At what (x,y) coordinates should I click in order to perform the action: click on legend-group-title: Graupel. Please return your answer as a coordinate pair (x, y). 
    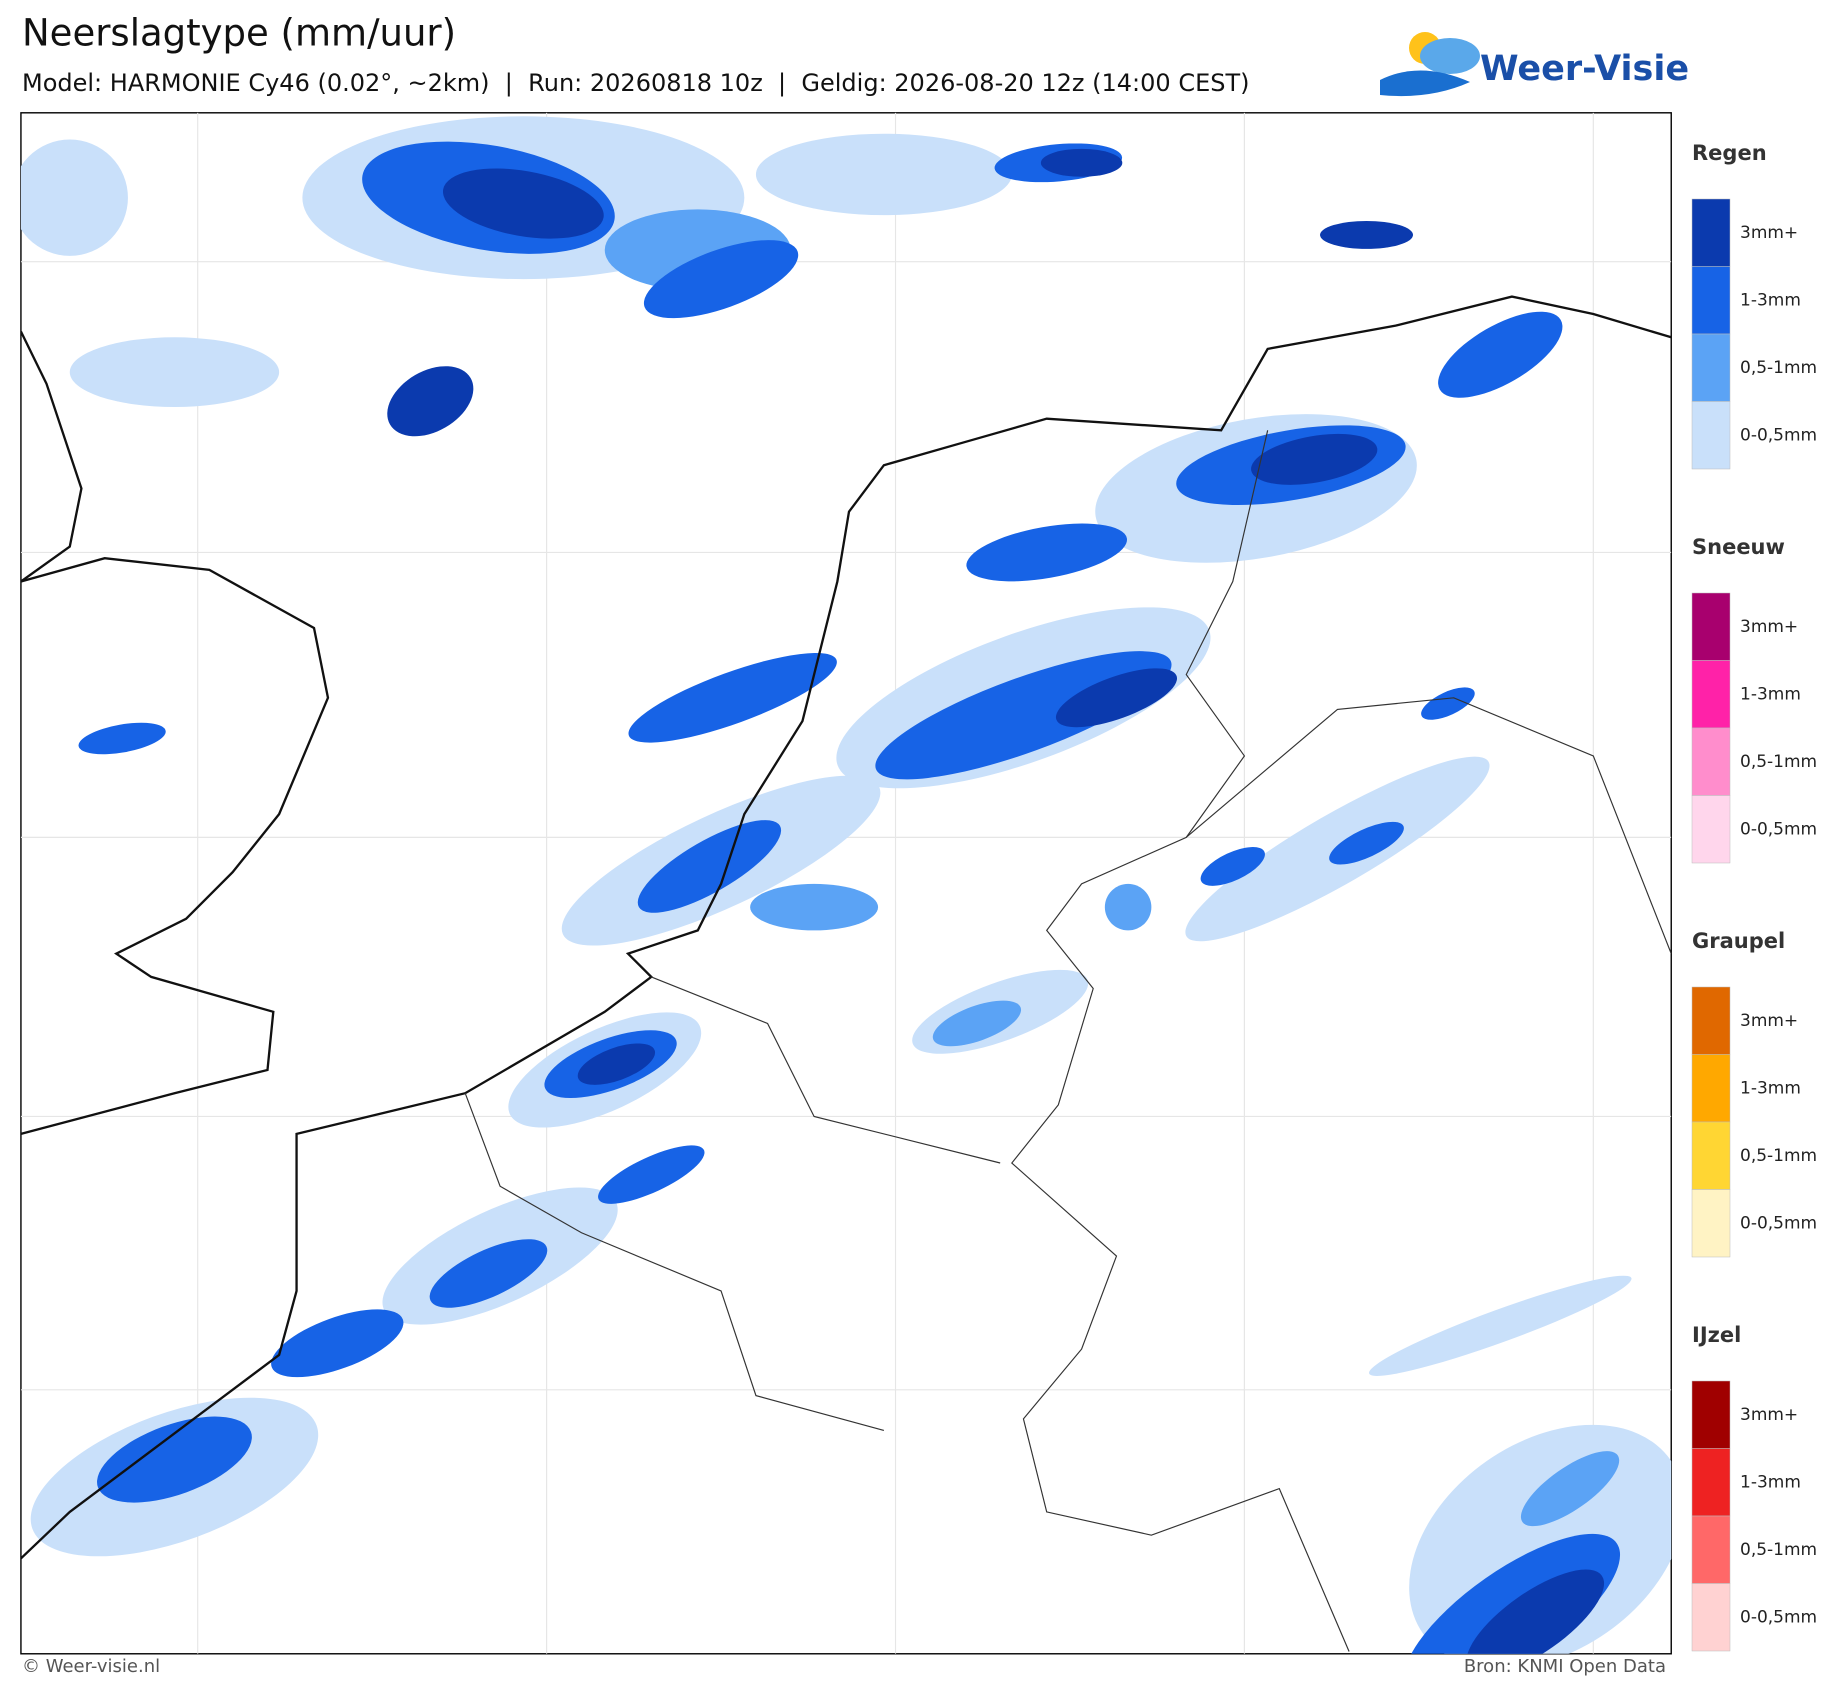
    Looking at the image, I should click on (1738, 941).